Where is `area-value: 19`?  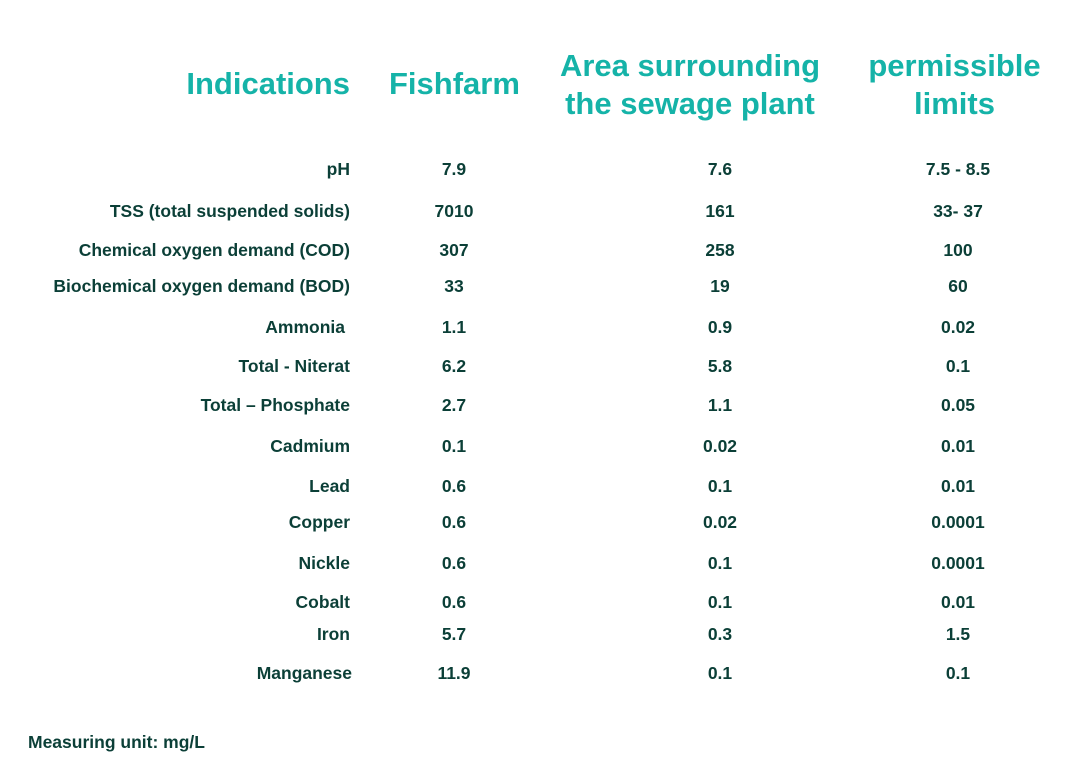 area-value: 19 is located at coordinates (720, 286).